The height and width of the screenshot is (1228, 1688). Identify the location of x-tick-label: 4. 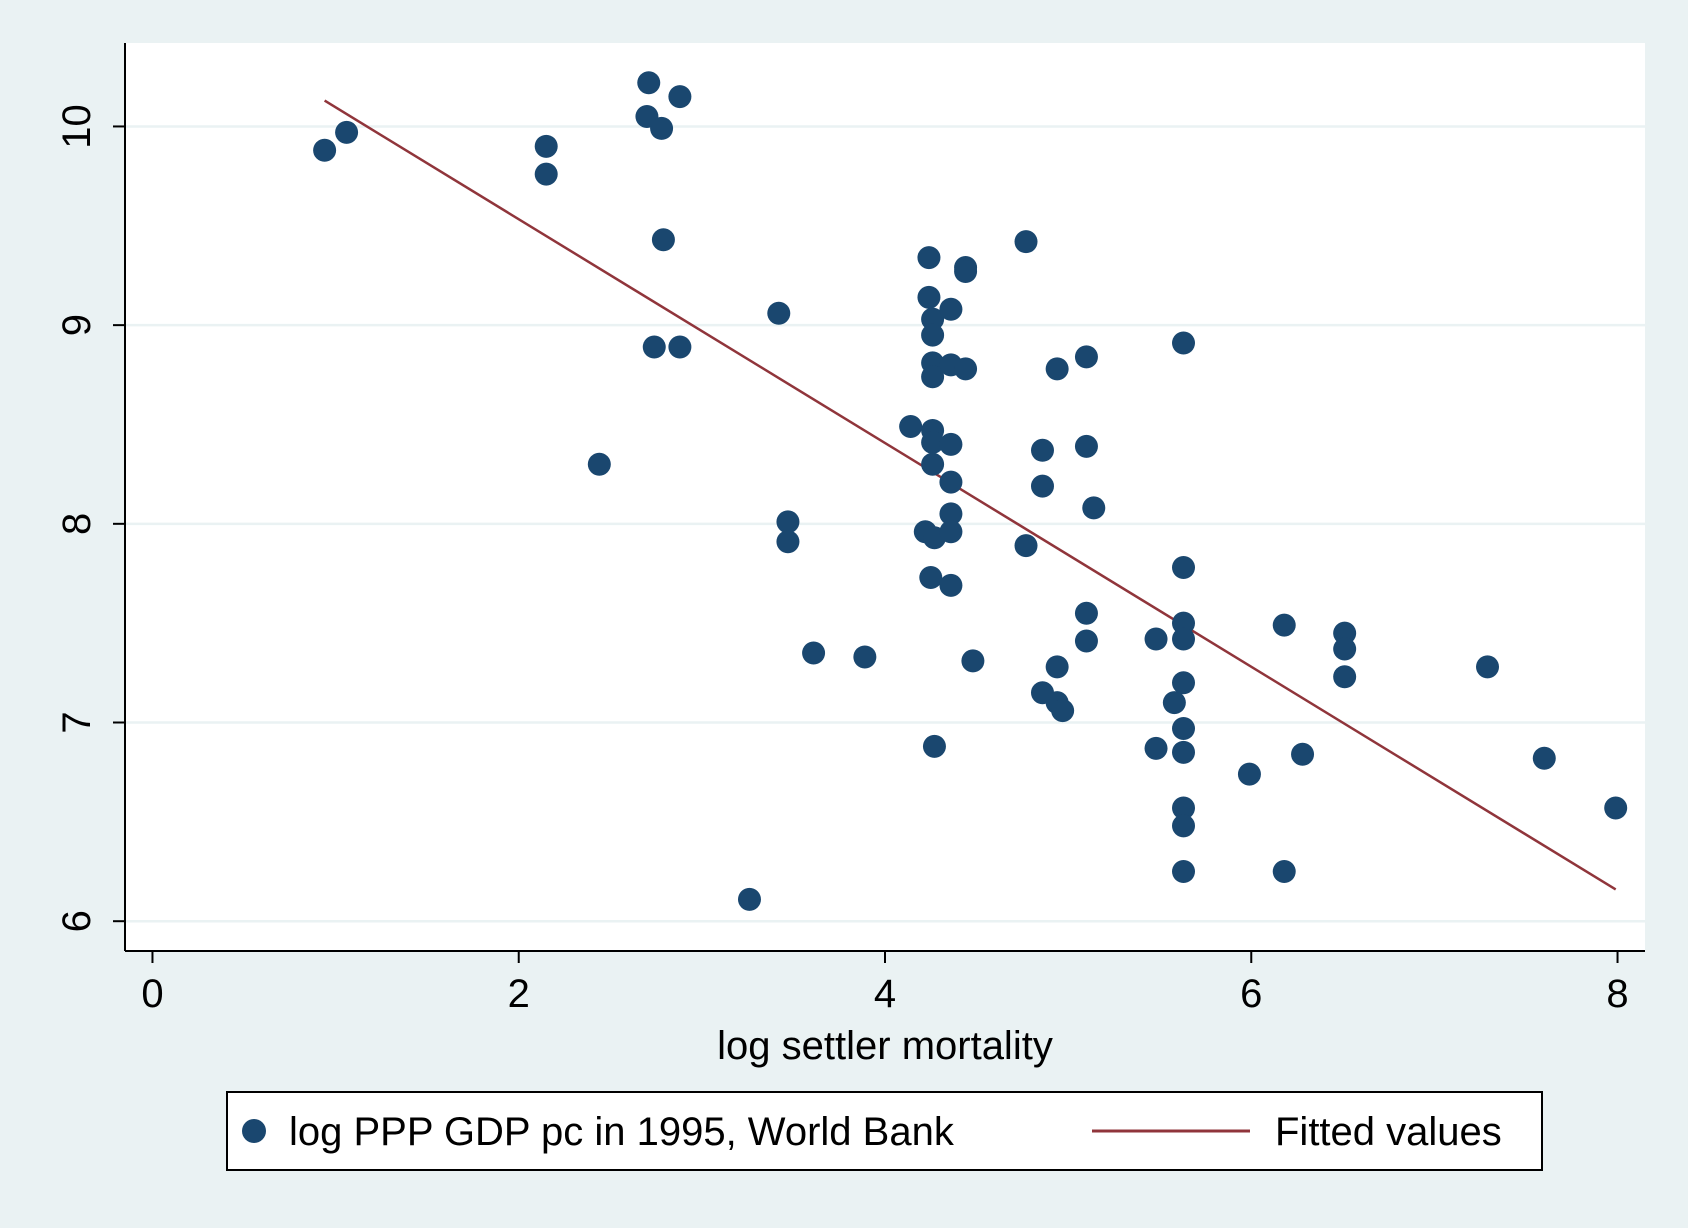
(885, 994).